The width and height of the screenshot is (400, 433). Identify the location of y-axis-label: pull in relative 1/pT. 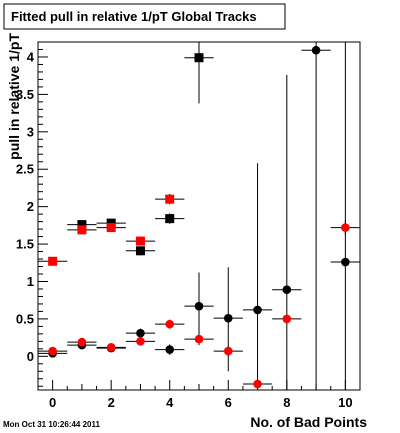
(14, 96).